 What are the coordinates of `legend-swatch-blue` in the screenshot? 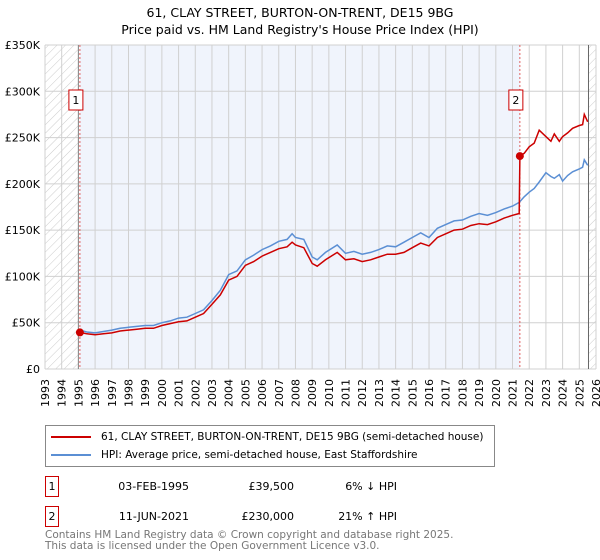 It's located at (71, 455).